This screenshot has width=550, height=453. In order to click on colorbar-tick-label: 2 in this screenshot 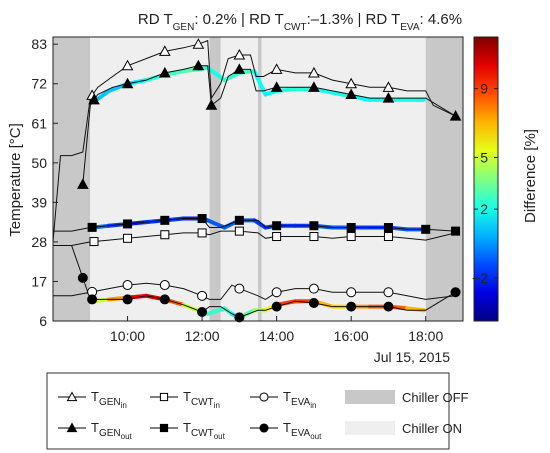, I will do `click(484, 209)`.